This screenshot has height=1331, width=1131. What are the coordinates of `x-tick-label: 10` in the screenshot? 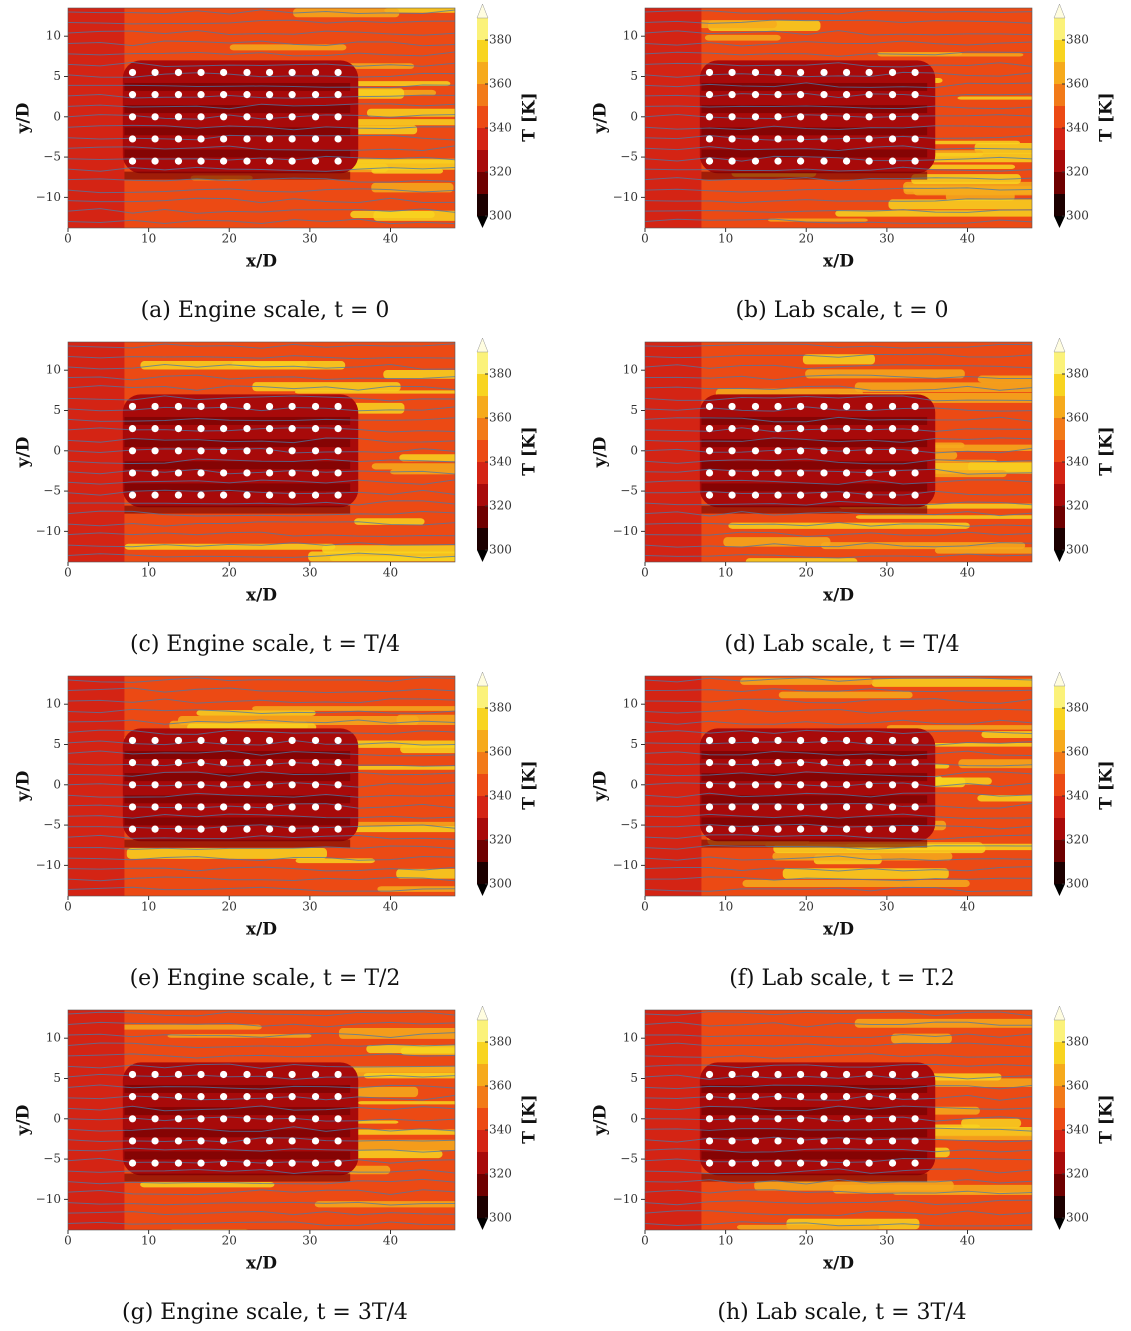 It's located at (148, 573).